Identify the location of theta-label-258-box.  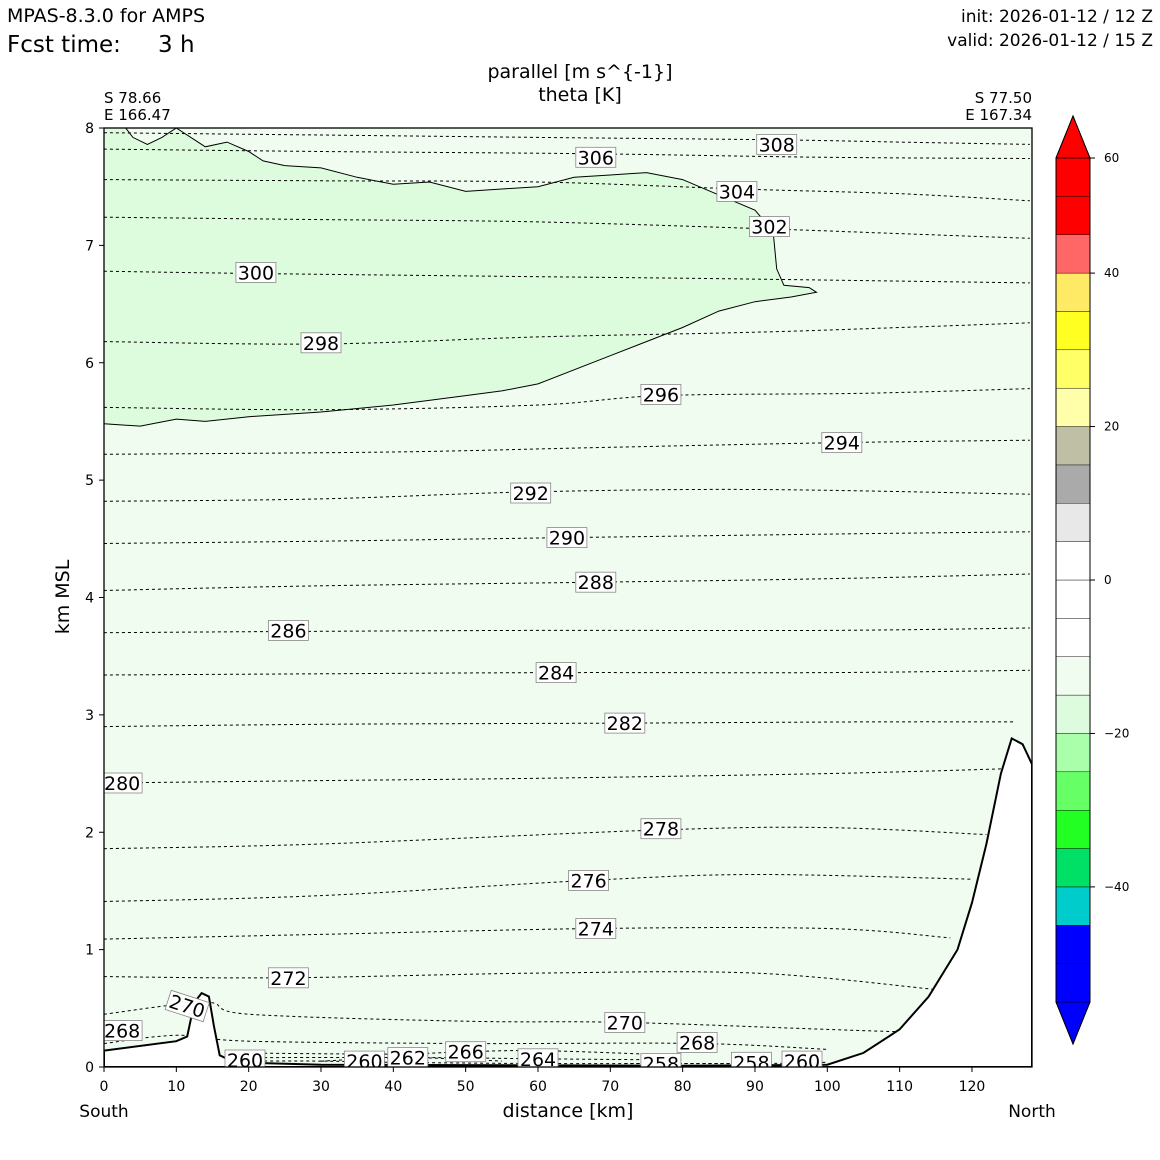
(661, 1060).